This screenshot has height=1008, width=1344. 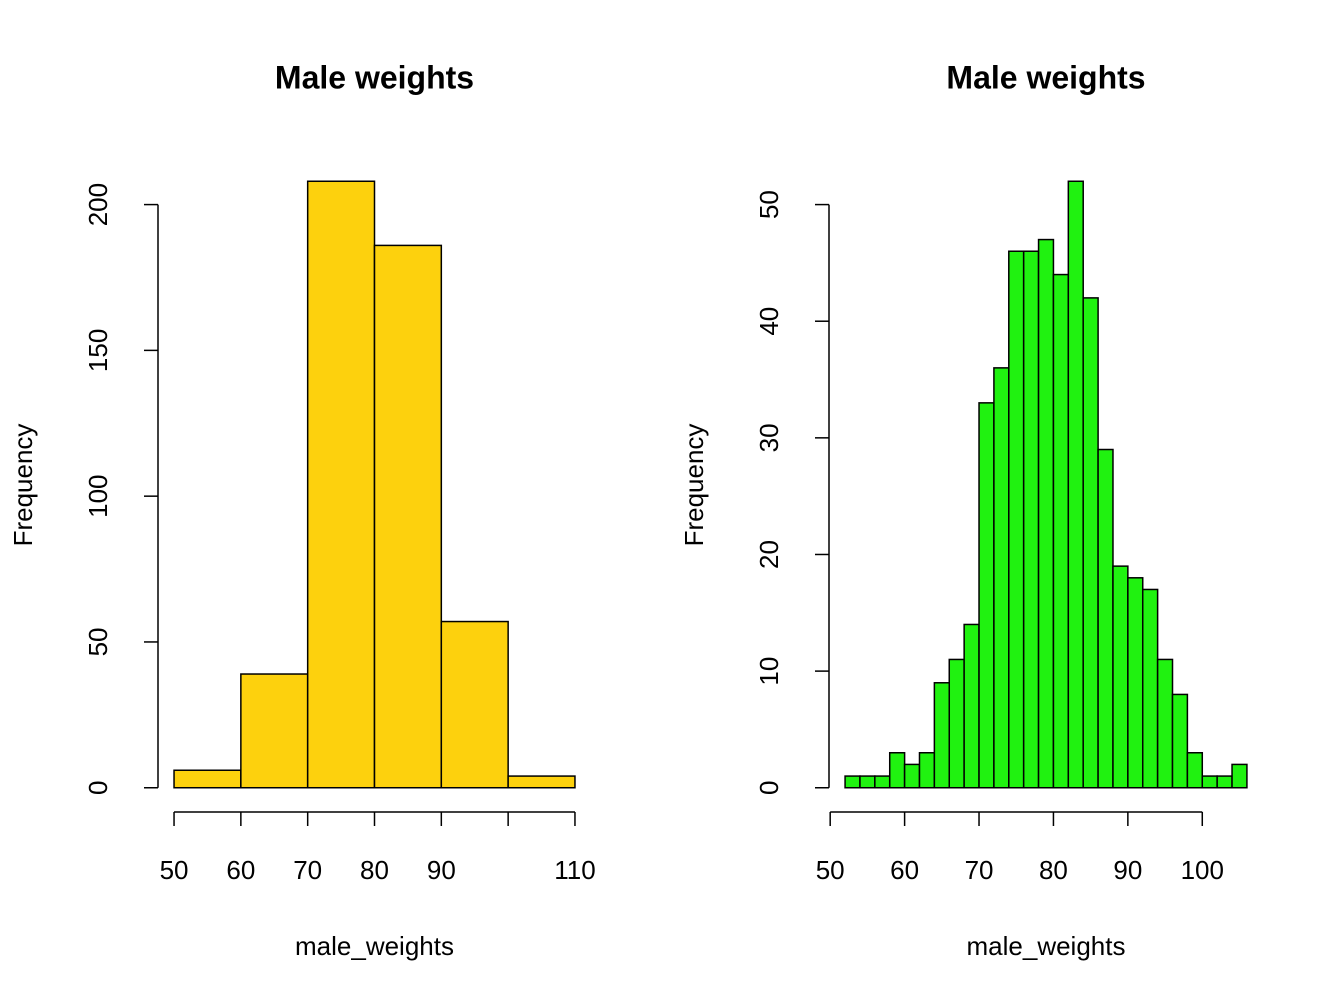 I want to click on y-tick-label: 20, so click(x=769, y=554).